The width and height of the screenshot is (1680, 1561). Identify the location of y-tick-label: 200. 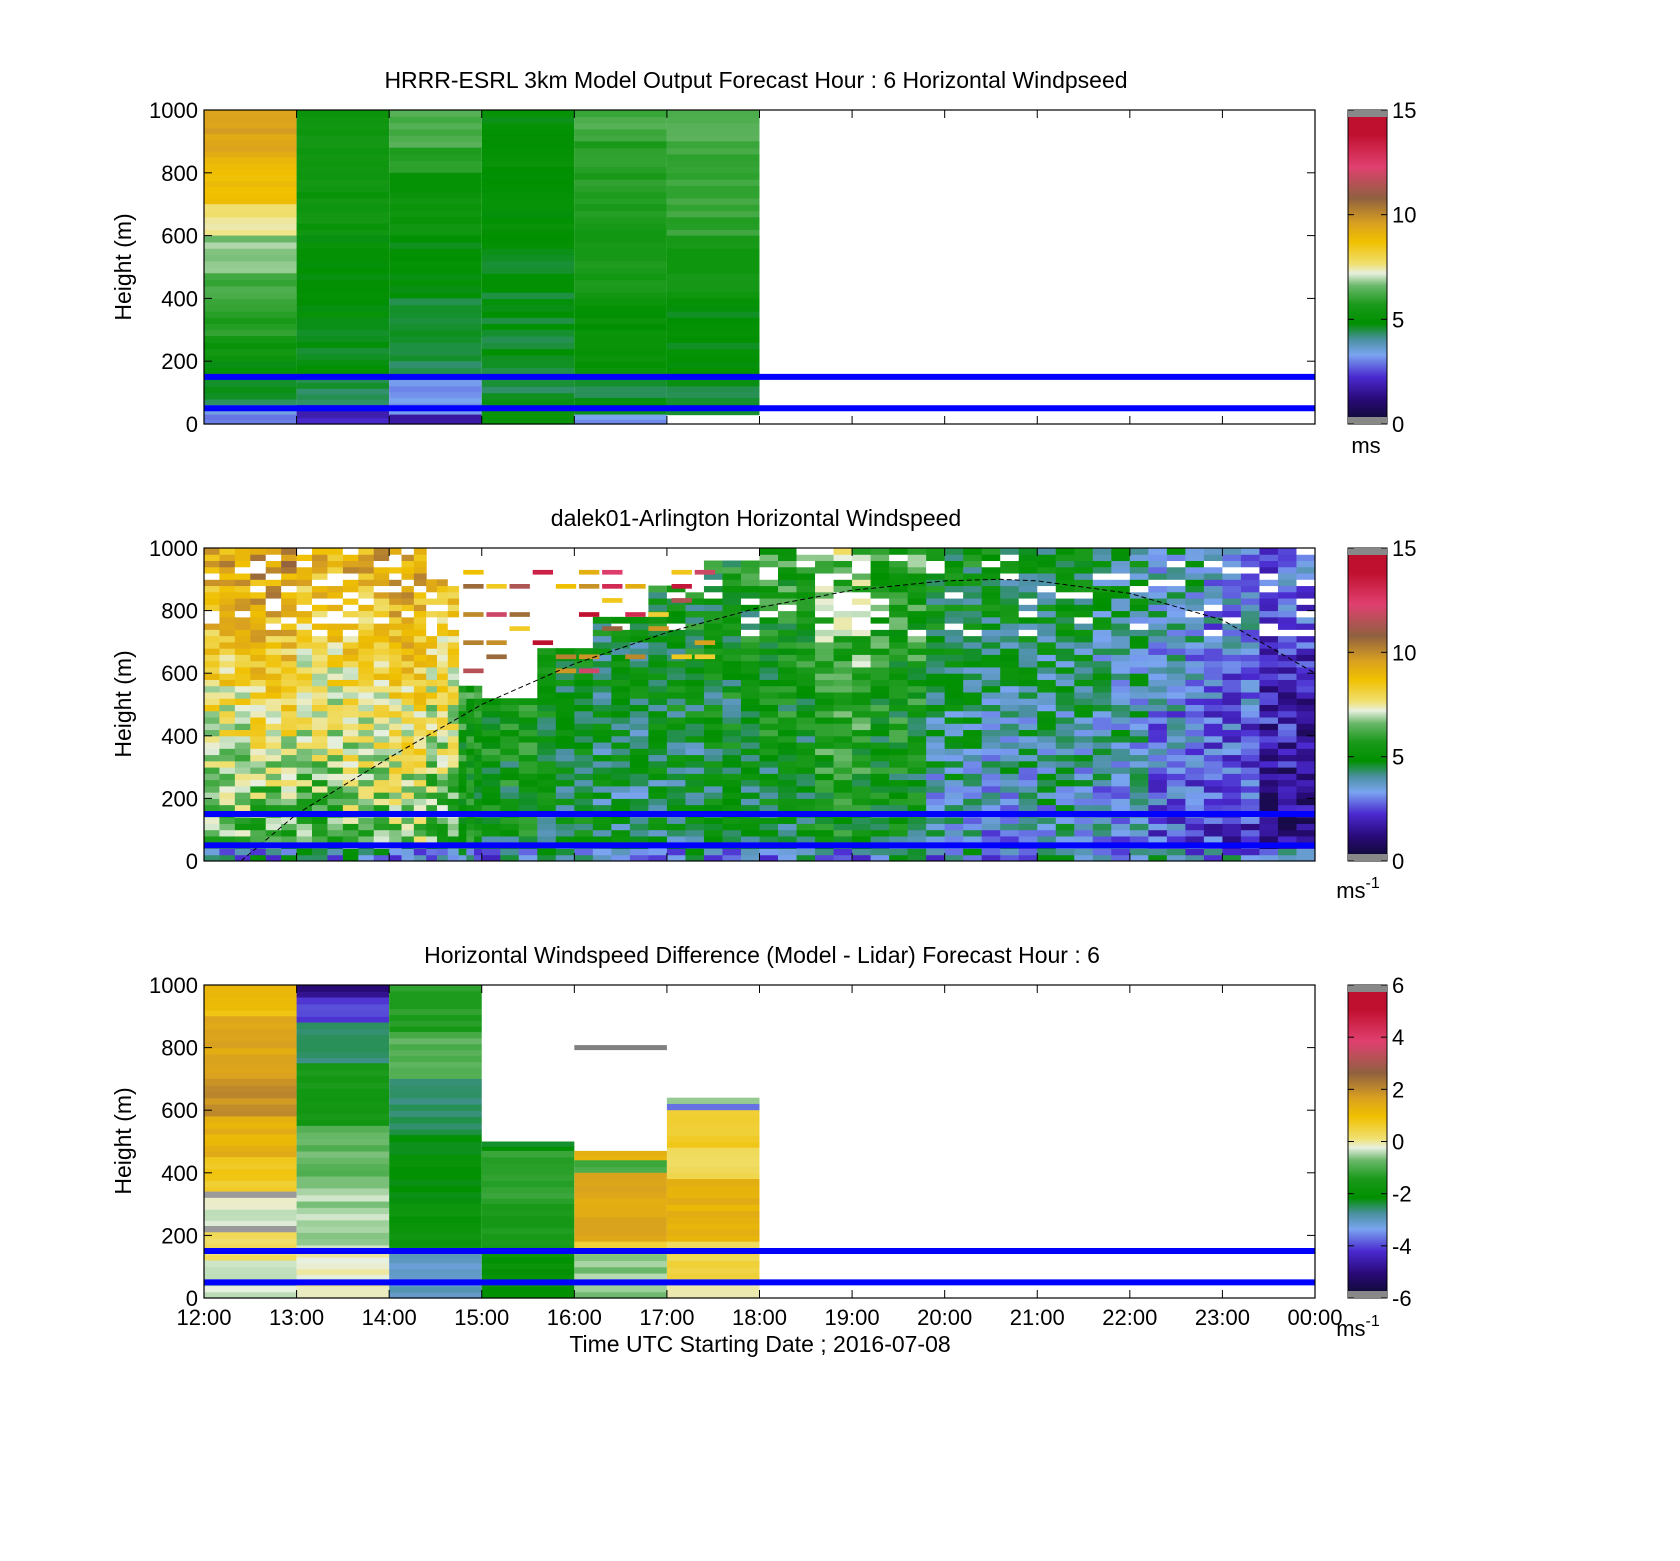
(179, 1235).